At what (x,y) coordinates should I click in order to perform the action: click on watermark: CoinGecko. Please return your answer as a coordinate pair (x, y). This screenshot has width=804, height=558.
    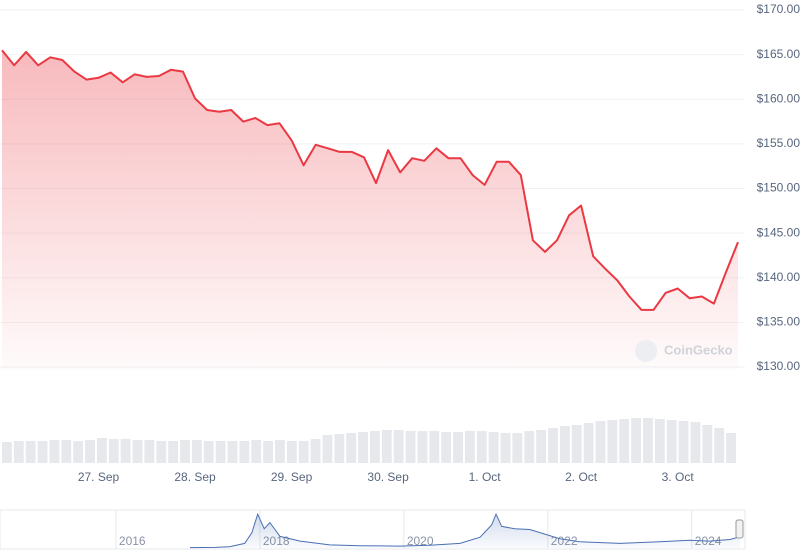
    Looking at the image, I should click on (698, 349).